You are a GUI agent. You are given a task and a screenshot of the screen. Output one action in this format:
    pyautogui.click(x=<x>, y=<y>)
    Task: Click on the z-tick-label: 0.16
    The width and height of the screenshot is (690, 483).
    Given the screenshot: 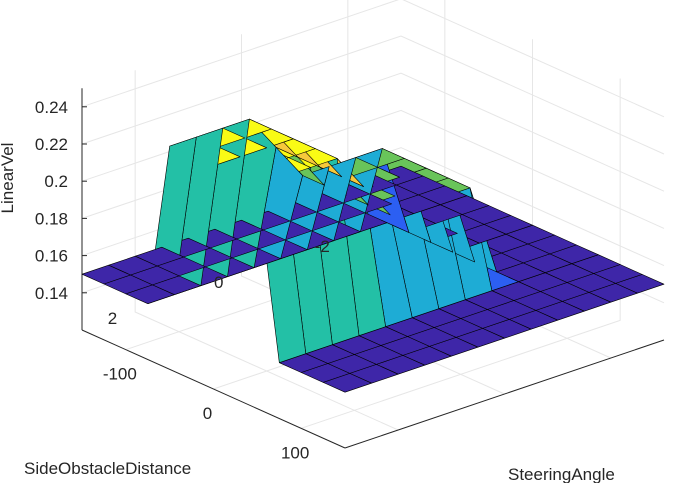 What is the action you would take?
    pyautogui.click(x=51, y=256)
    